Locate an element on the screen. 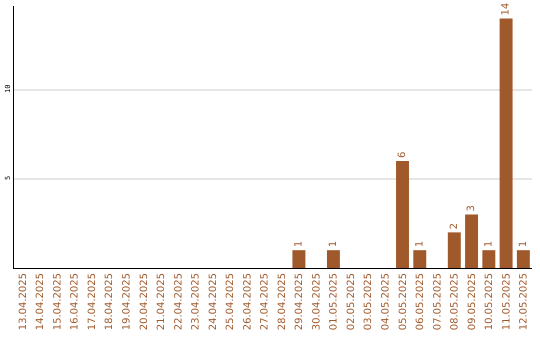 The image size is (540, 340). x-tick-label: 18.04.2025 is located at coordinates (110, 301).